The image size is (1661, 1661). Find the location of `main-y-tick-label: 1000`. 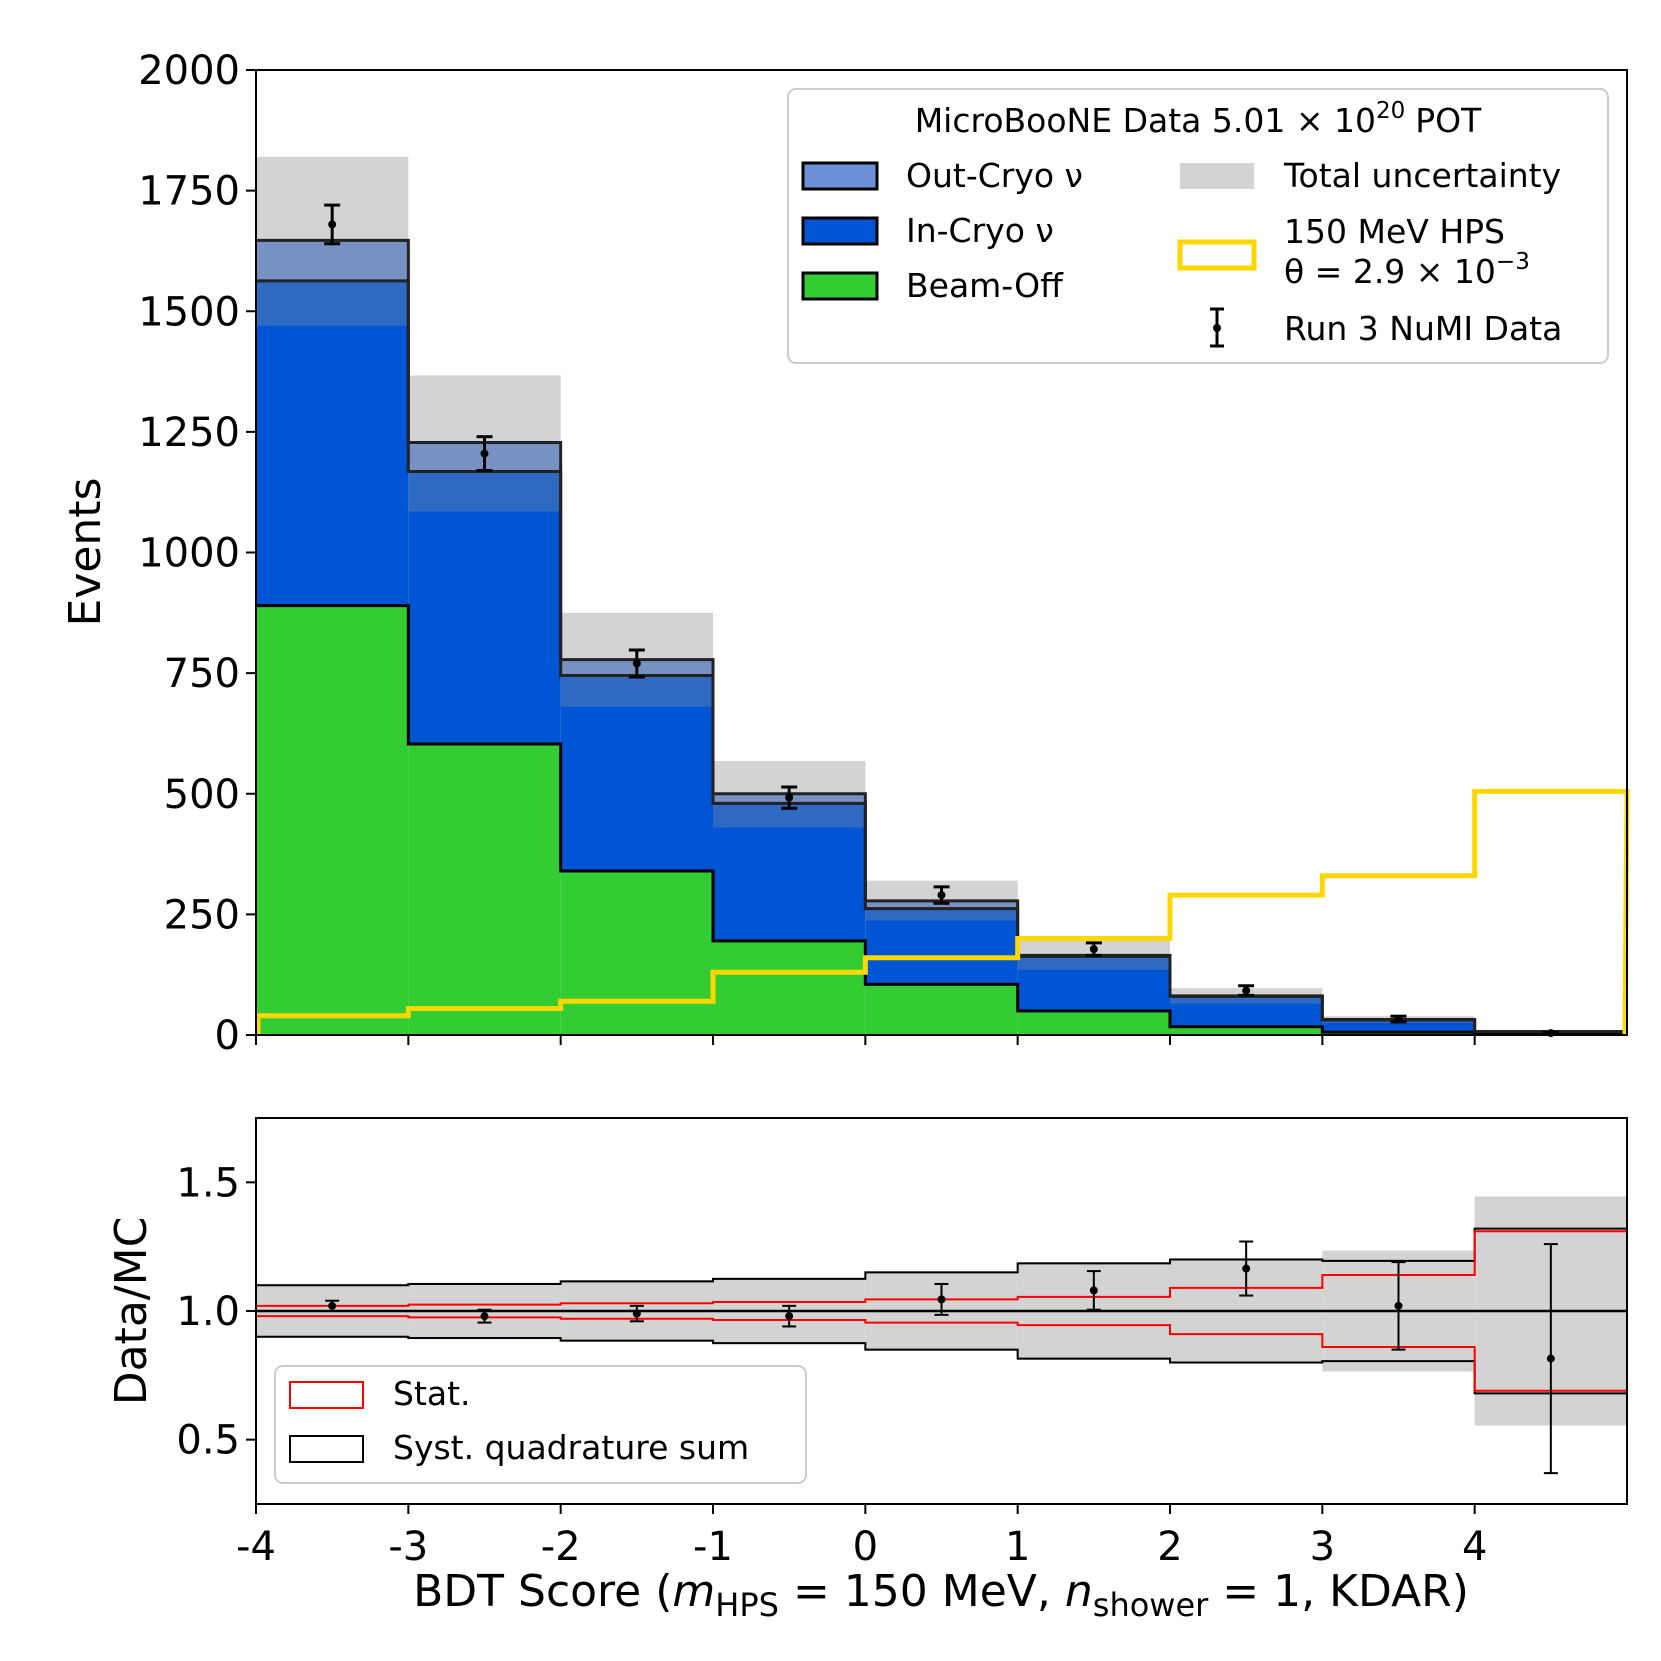

main-y-tick-label: 1000 is located at coordinates (189, 554).